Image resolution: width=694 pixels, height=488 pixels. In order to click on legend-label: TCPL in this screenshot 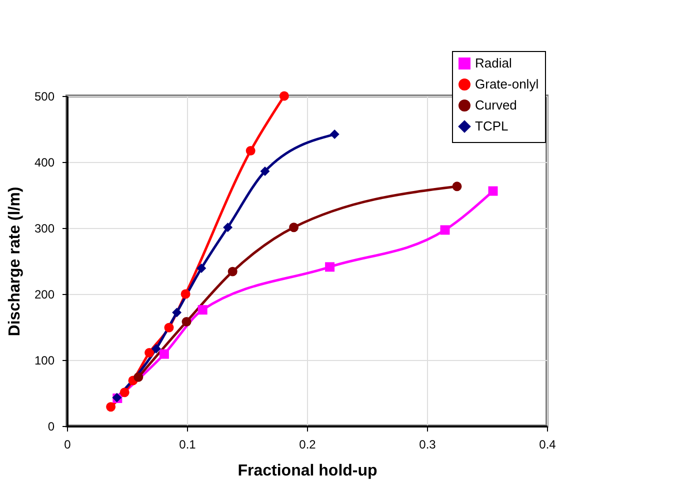, I will do `click(491, 126)`.